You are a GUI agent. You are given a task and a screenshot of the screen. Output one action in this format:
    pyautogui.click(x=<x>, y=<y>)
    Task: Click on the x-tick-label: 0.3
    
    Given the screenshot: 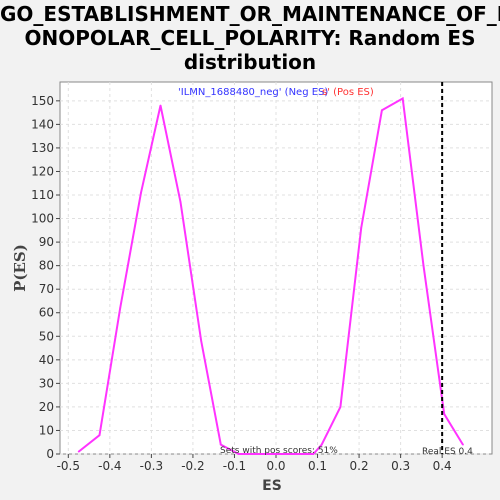 What is the action you would take?
    pyautogui.click(x=400, y=466)
    